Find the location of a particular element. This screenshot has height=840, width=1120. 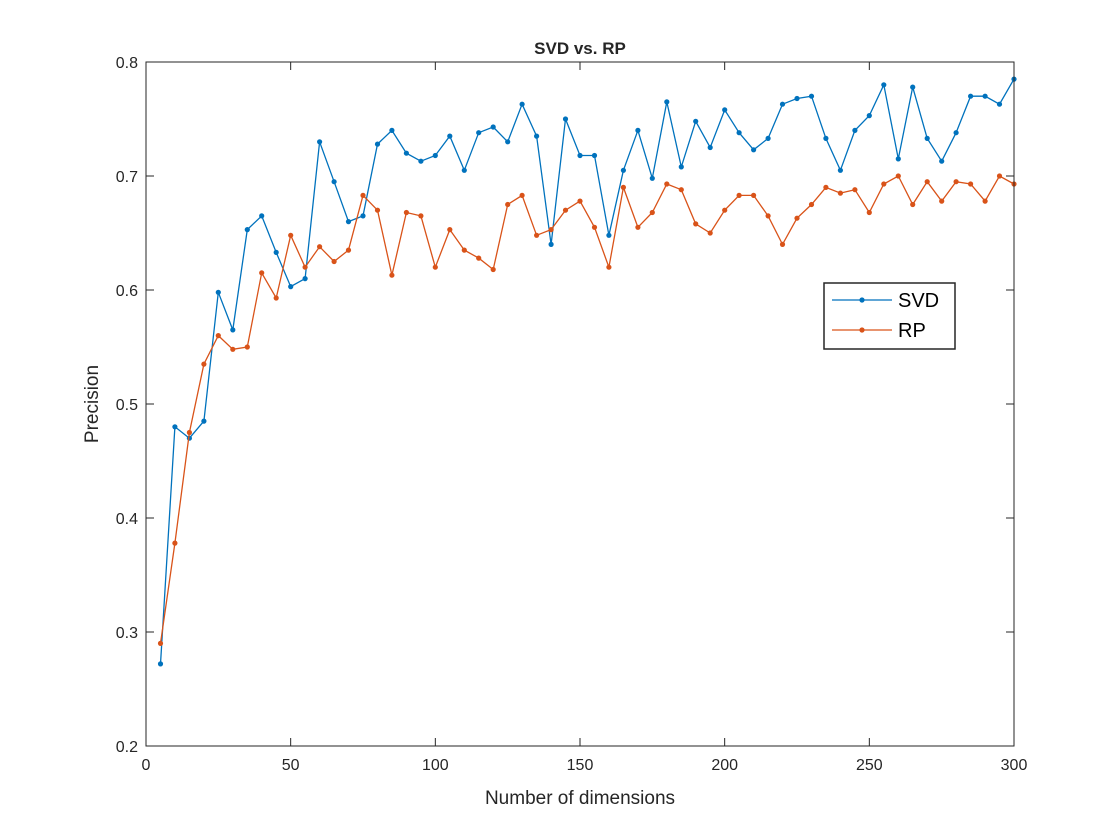

y-tick-label: 0.5 is located at coordinates (127, 405).